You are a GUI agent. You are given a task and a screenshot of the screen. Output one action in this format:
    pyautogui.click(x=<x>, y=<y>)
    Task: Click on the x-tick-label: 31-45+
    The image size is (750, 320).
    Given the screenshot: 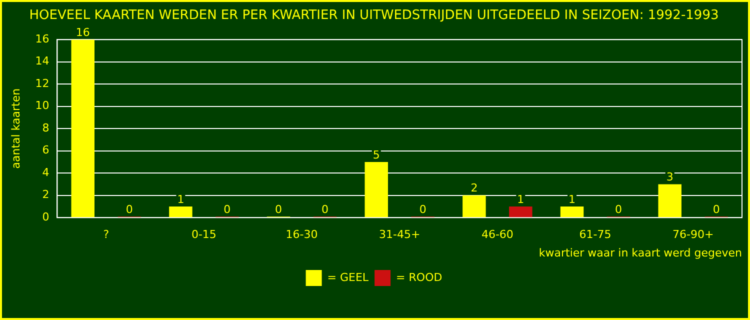 What is the action you would take?
    pyautogui.click(x=399, y=235)
    